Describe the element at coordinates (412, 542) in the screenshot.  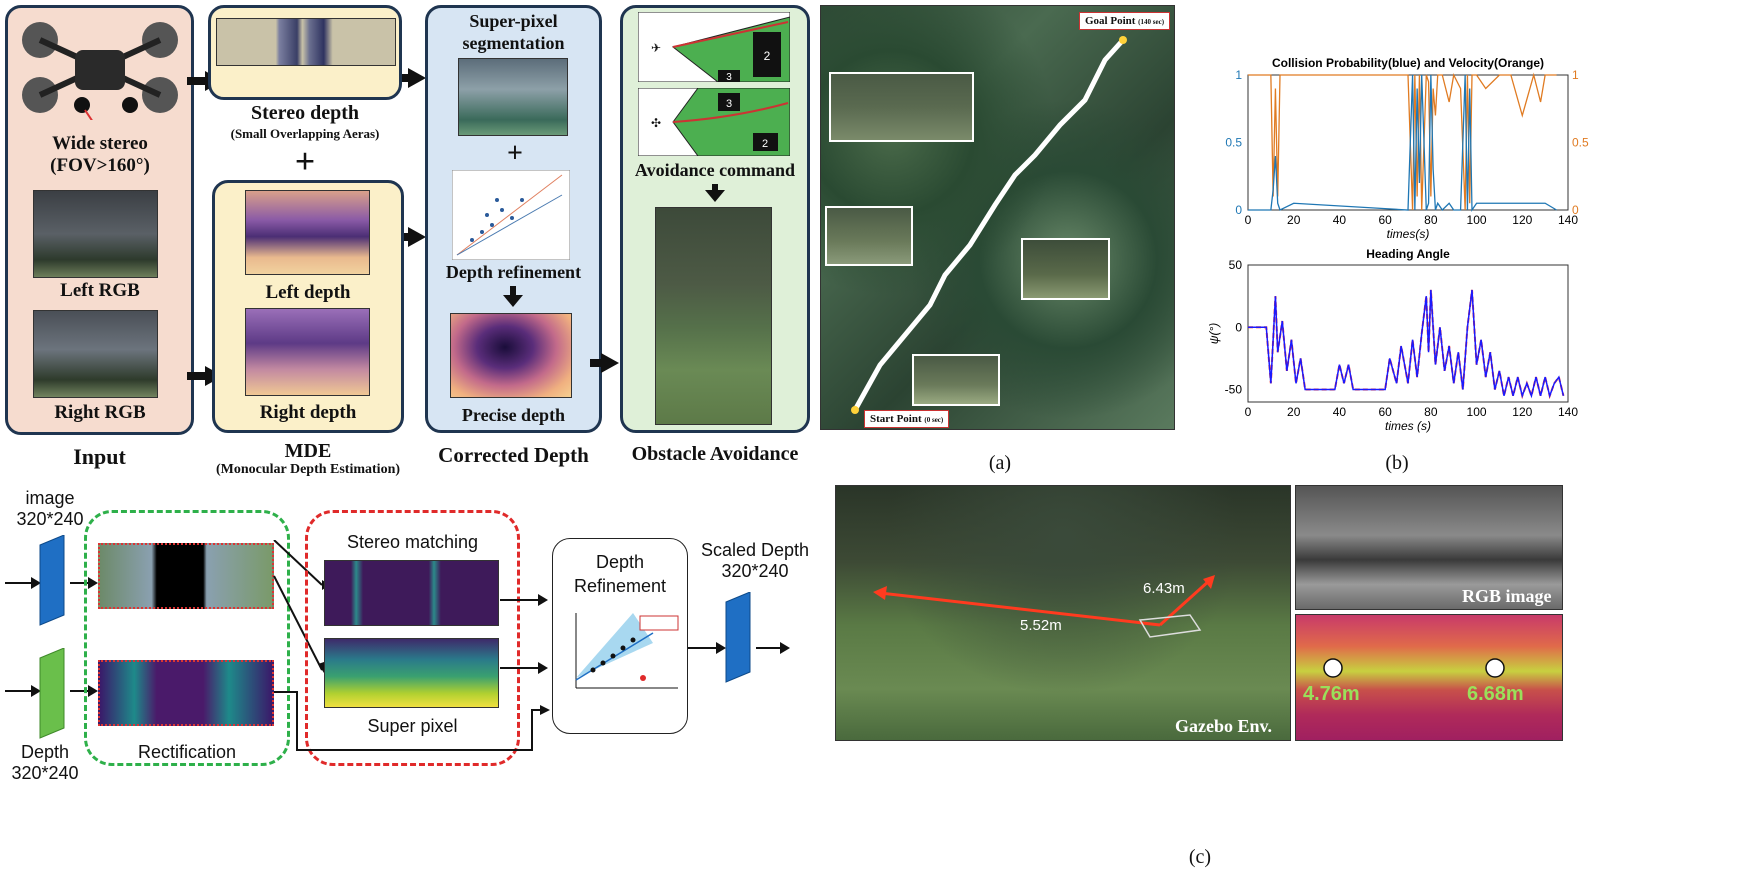
I see `stereo-matching-label: Stereo matching` at that location.